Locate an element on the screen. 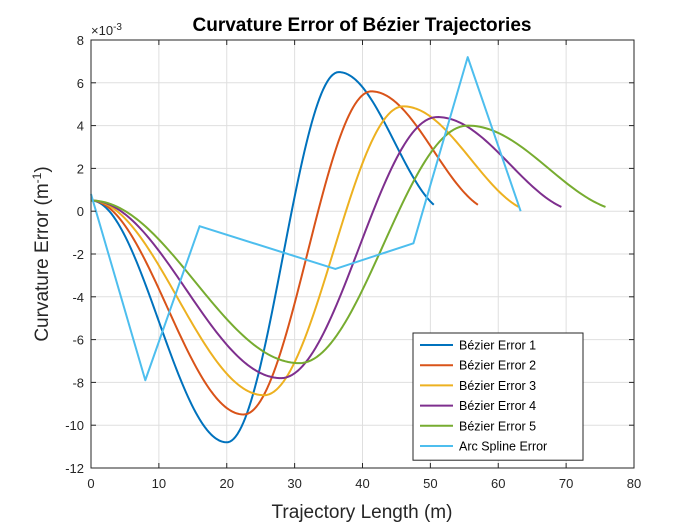 This screenshot has height=525, width=700. x-tick-label: 70 is located at coordinates (566, 483).